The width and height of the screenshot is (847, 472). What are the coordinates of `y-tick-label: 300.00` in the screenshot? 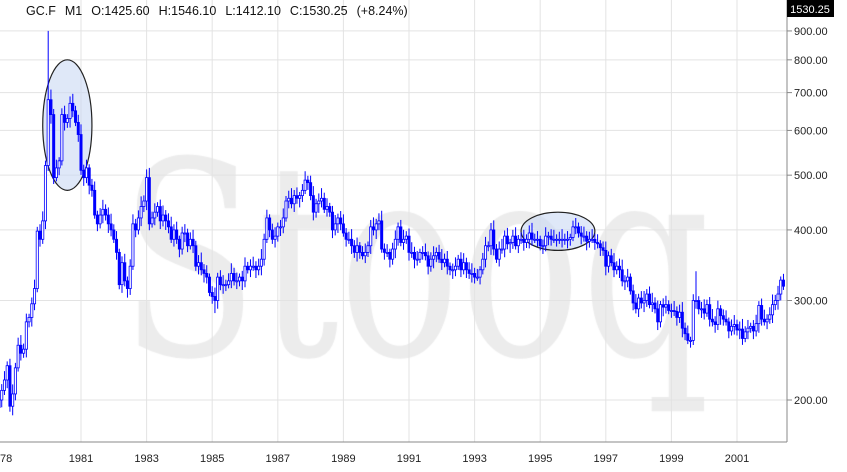 It's located at (811, 302).